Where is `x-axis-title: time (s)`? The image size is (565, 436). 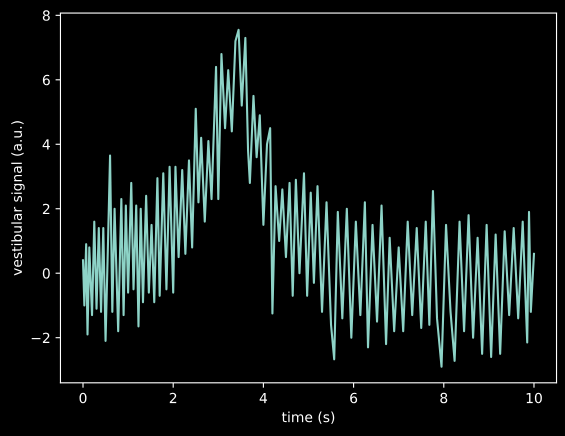
x-axis-title: time (s) is located at coordinates (308, 418).